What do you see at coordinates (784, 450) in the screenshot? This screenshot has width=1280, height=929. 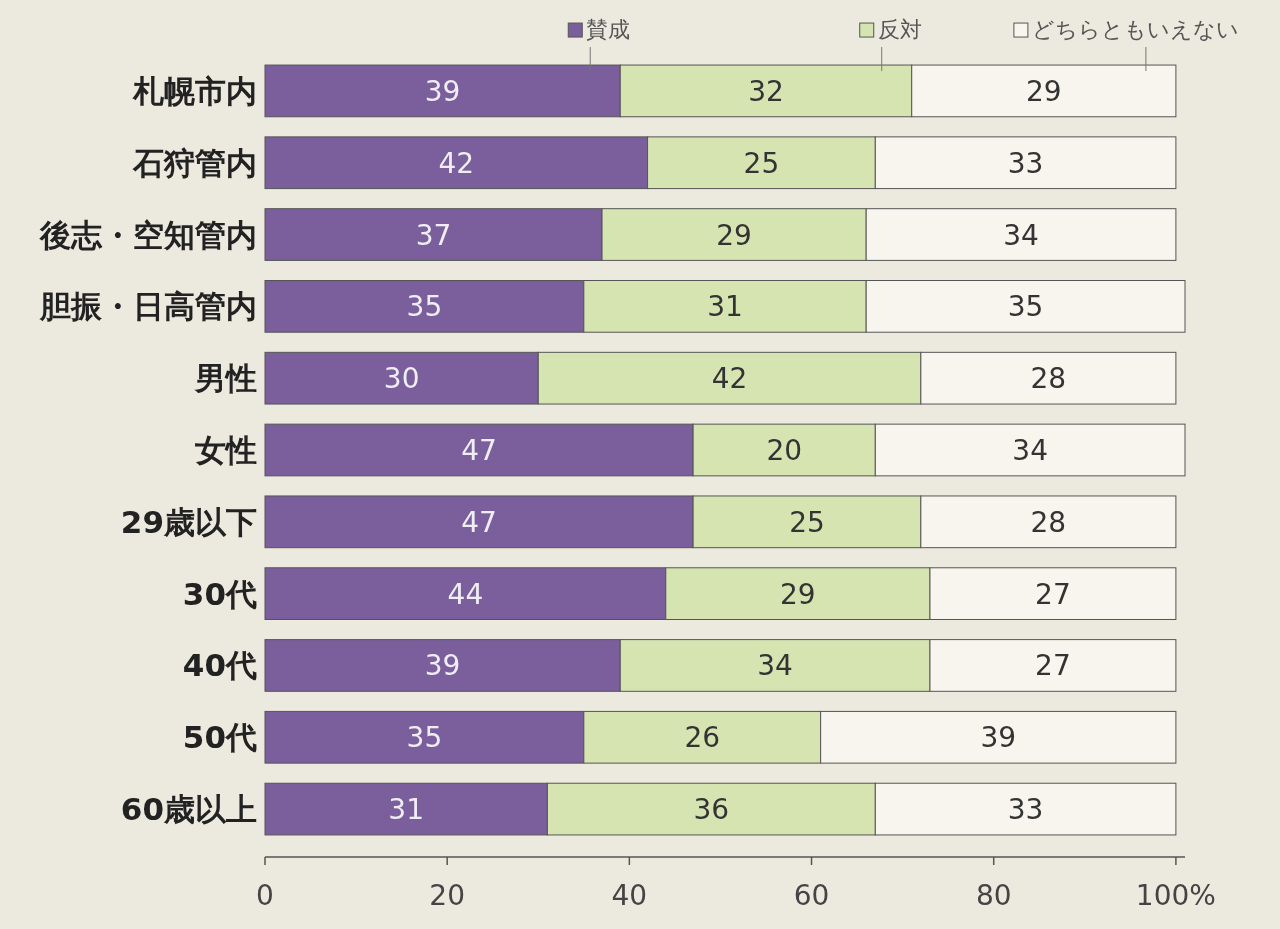 I see `data-label: 20` at bounding box center [784, 450].